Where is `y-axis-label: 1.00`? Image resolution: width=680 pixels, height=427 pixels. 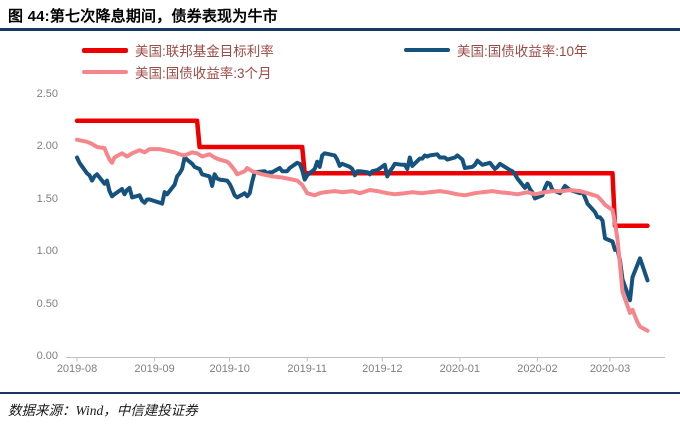
y-axis-label: 1.00 is located at coordinates (47, 251).